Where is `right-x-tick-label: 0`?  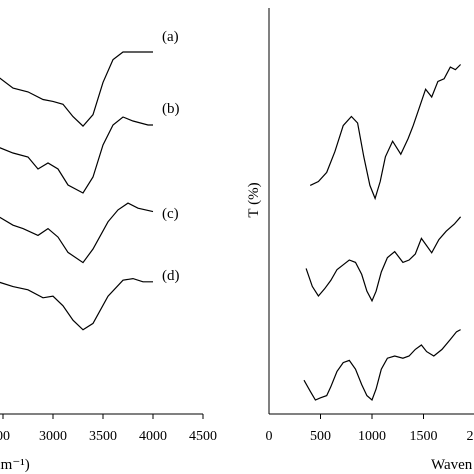
right-x-tick-label: 0 is located at coordinates (269, 436).